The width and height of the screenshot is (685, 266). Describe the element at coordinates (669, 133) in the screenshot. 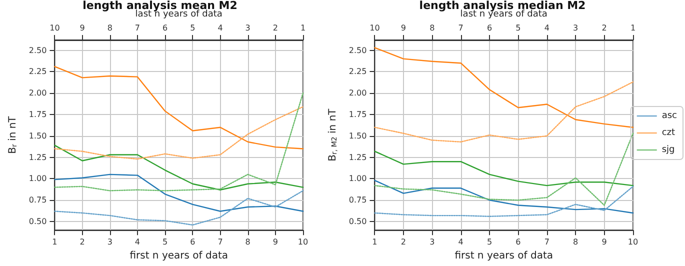

I see `legend-label: czt` at that location.